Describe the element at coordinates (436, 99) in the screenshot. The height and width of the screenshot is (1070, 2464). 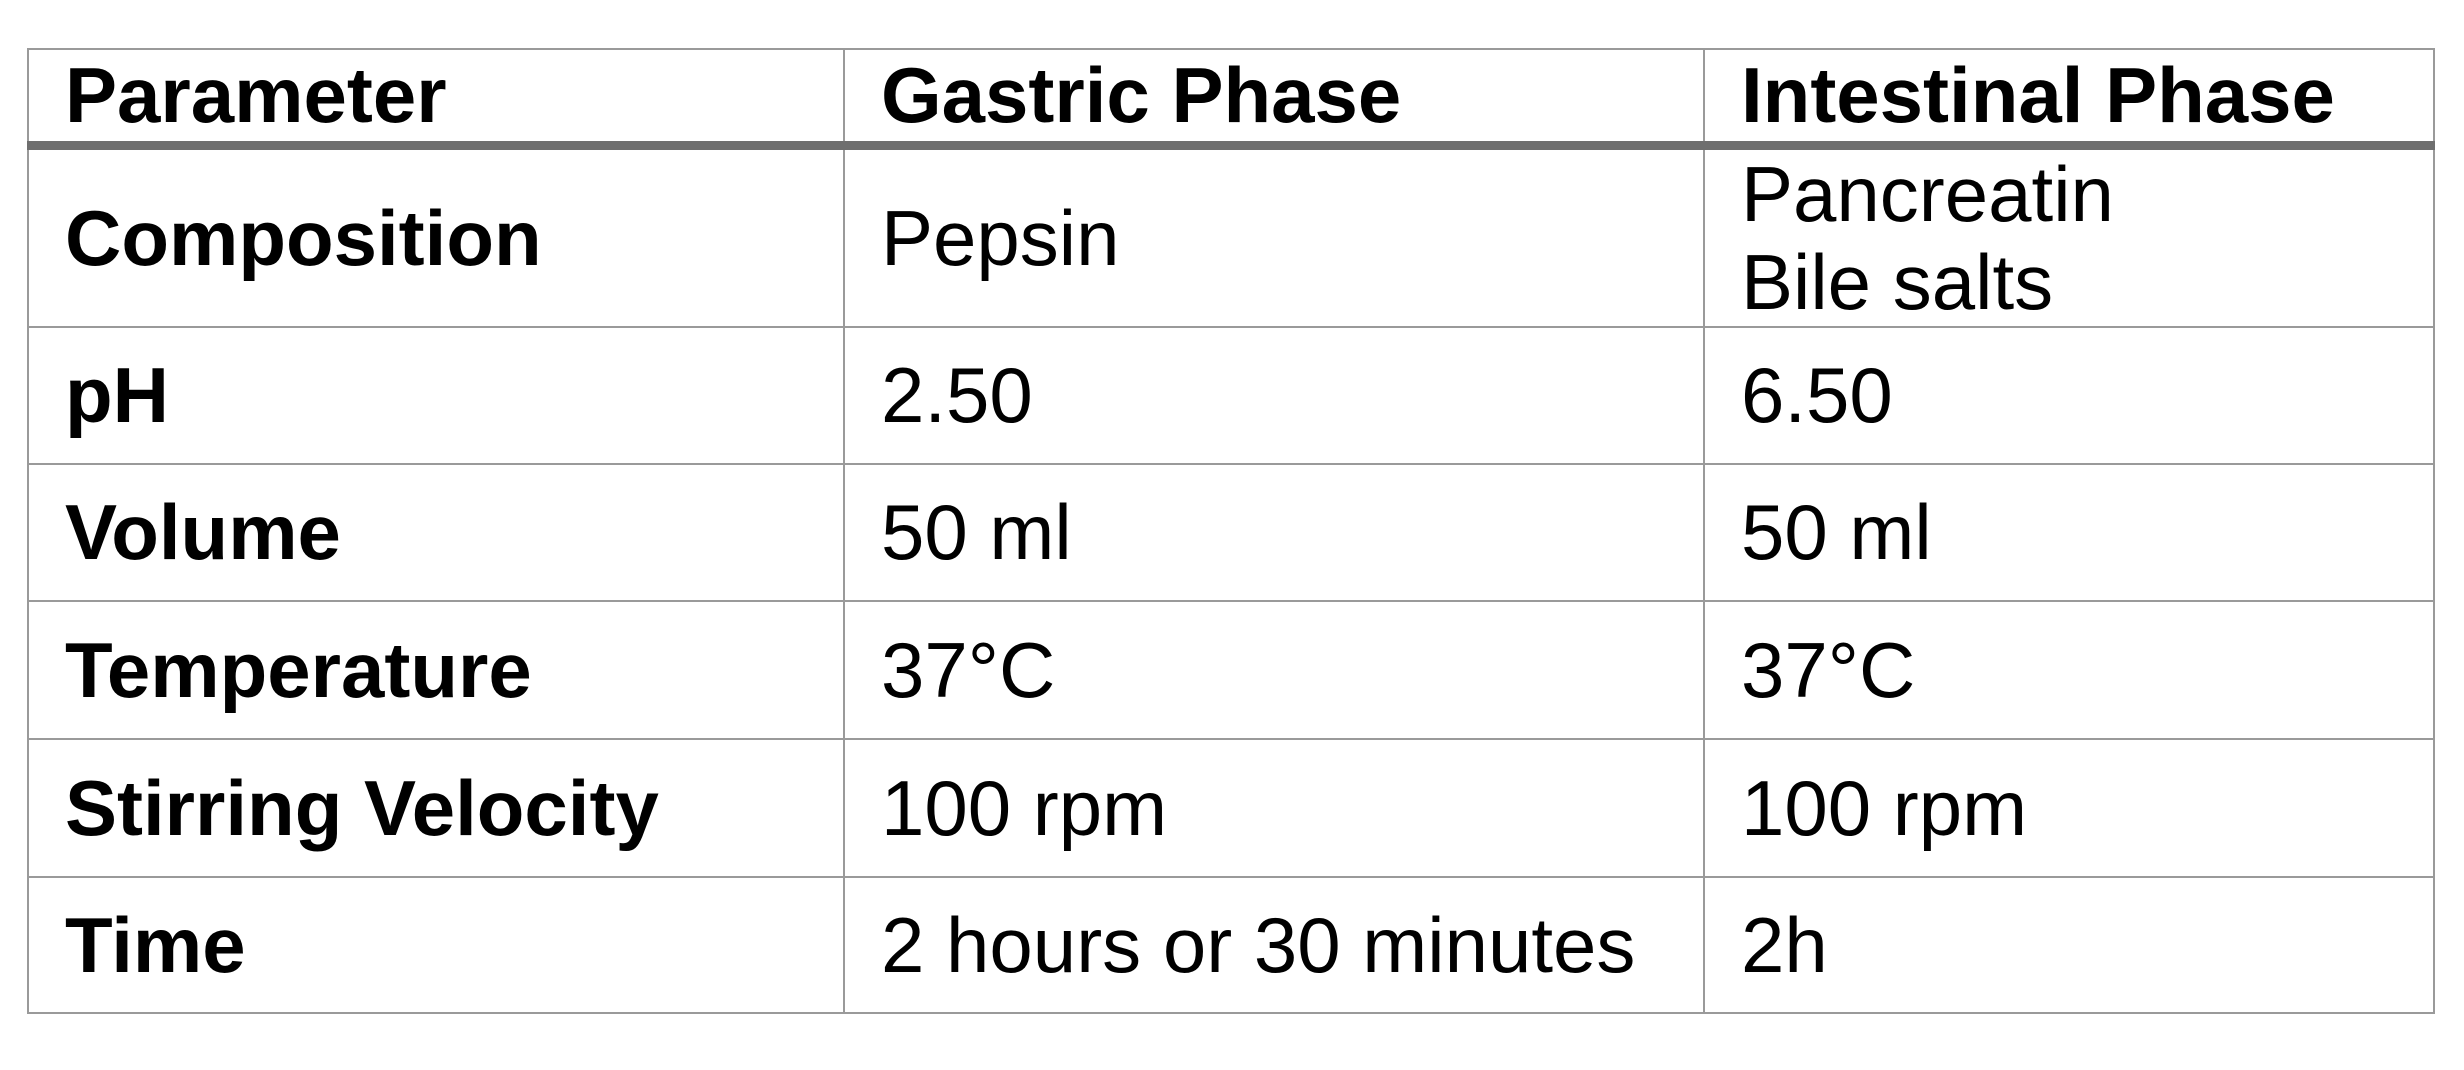
I see `header-cell-parameter: Parameter` at that location.